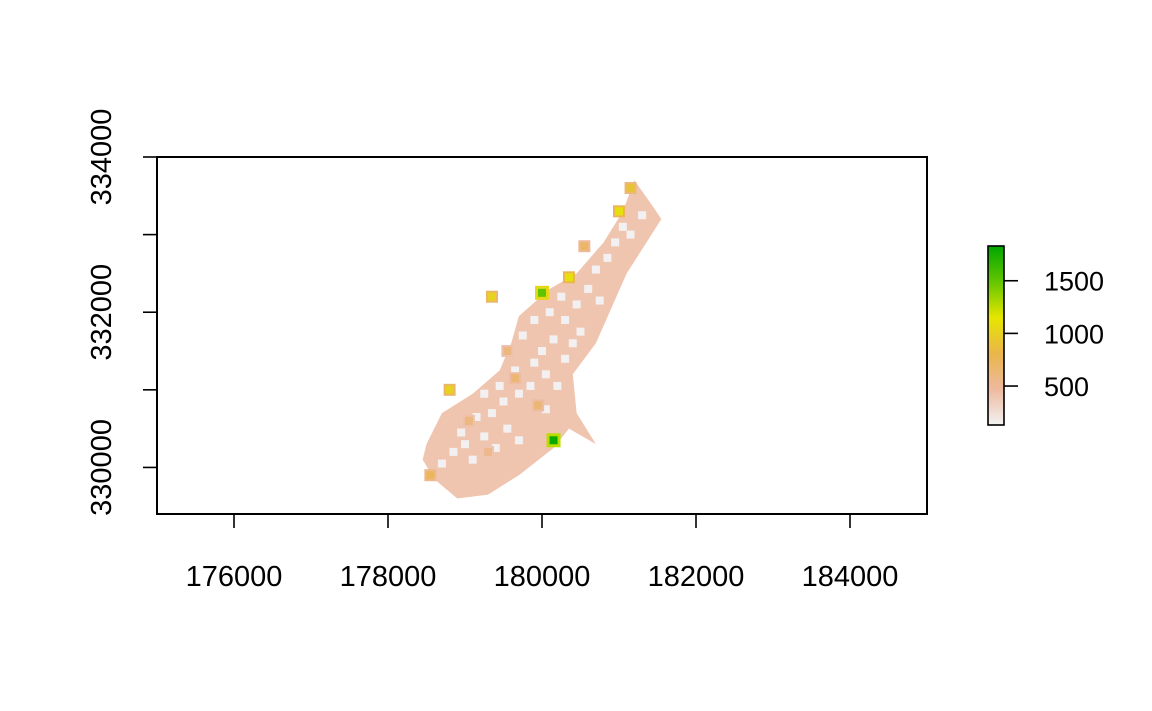 Image resolution: width=1152 pixels, height=711 pixels. What do you see at coordinates (121, 312) in the screenshot?
I see `y-axis: 330000 332000 334000` at bounding box center [121, 312].